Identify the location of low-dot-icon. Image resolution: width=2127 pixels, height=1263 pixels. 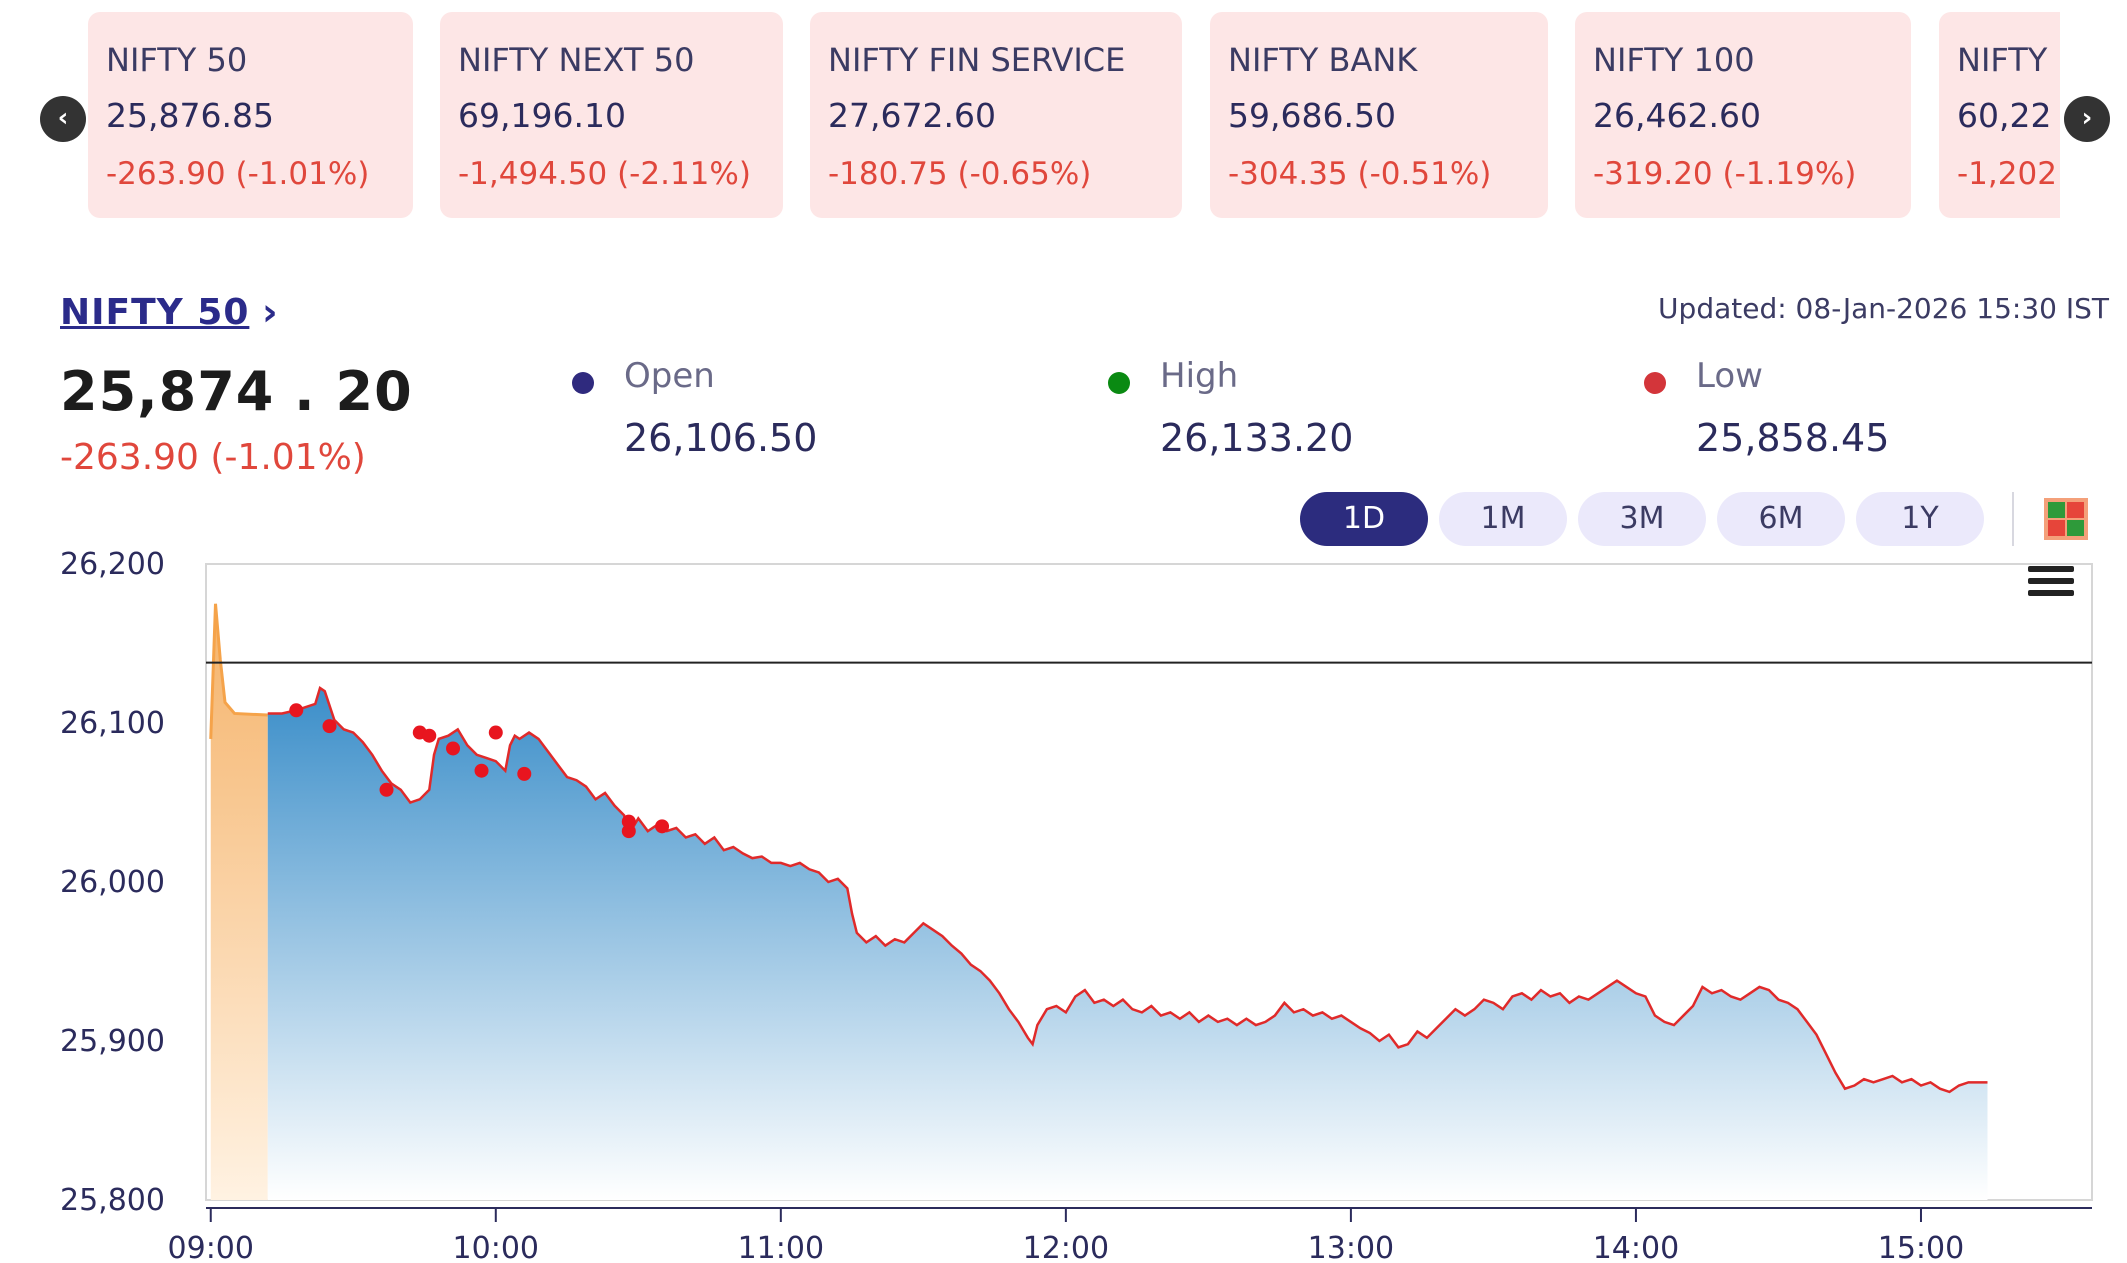
(1655, 383).